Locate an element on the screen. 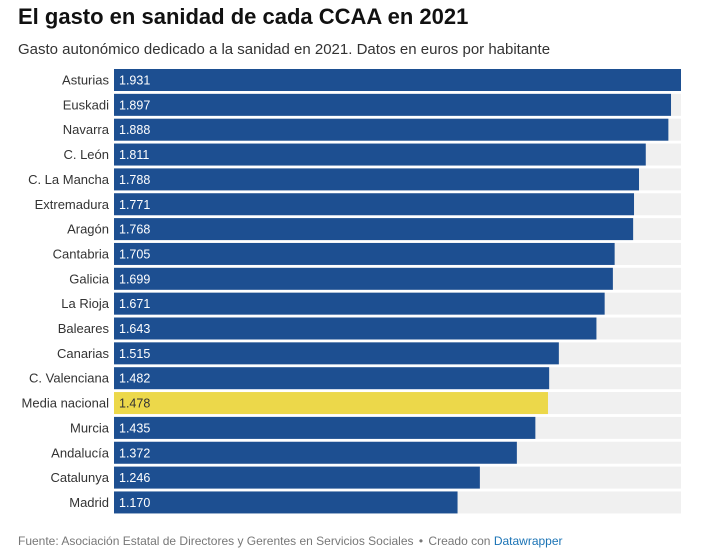  category-label: Media nacional is located at coordinates (66, 403).